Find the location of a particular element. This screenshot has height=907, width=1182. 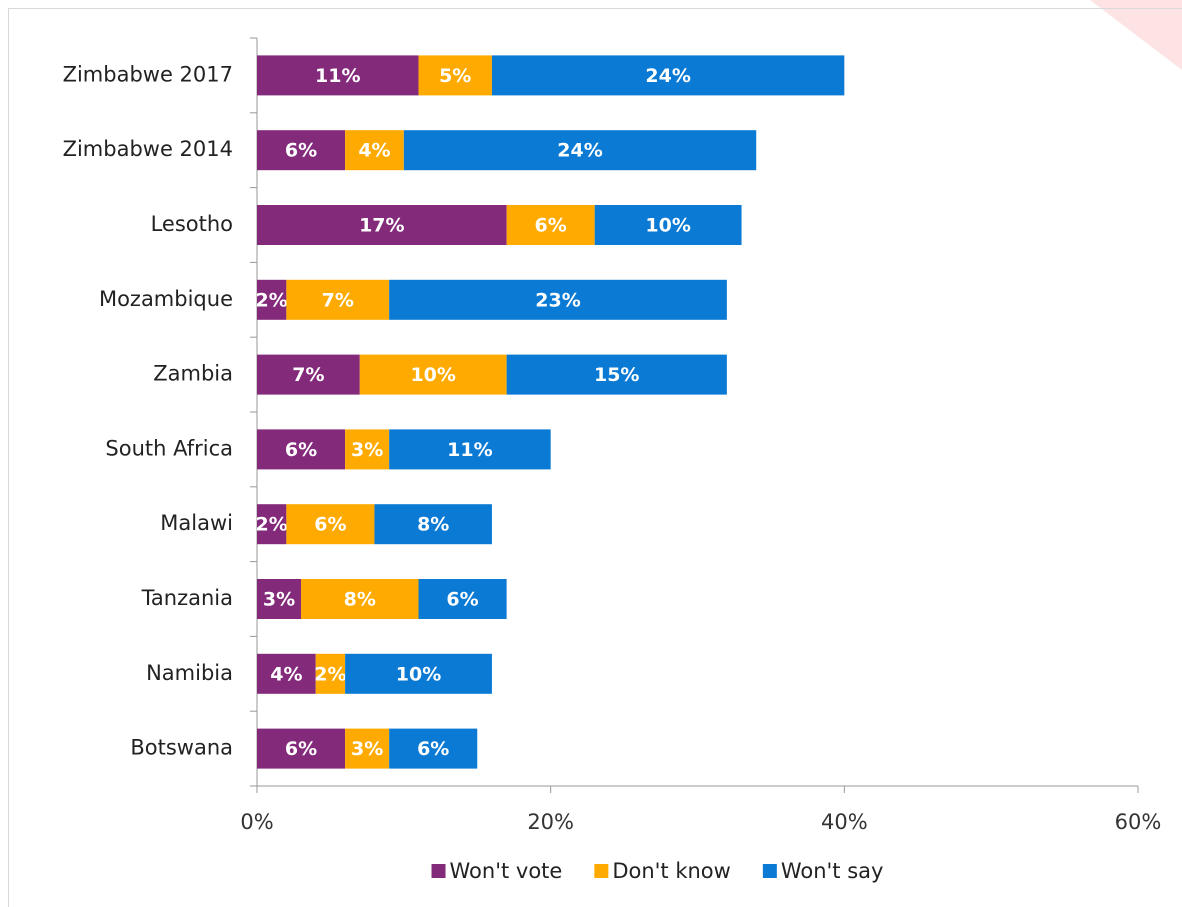

category-label: Mozambique is located at coordinates (166, 299).